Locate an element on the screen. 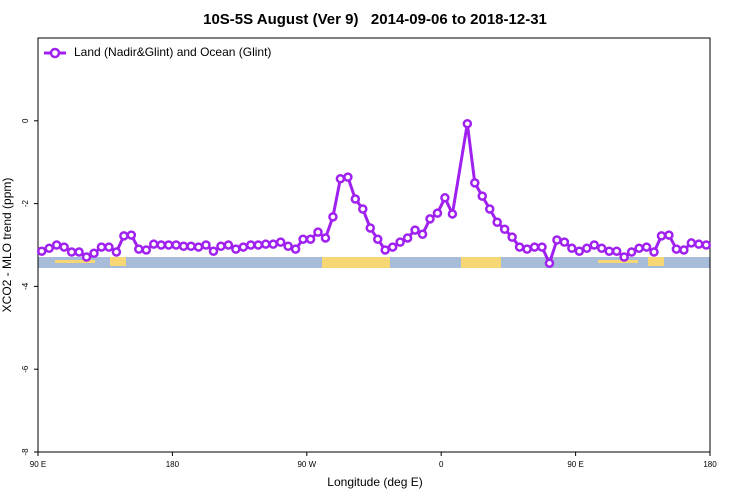  y-tick-label: -4 is located at coordinates (25, 286).